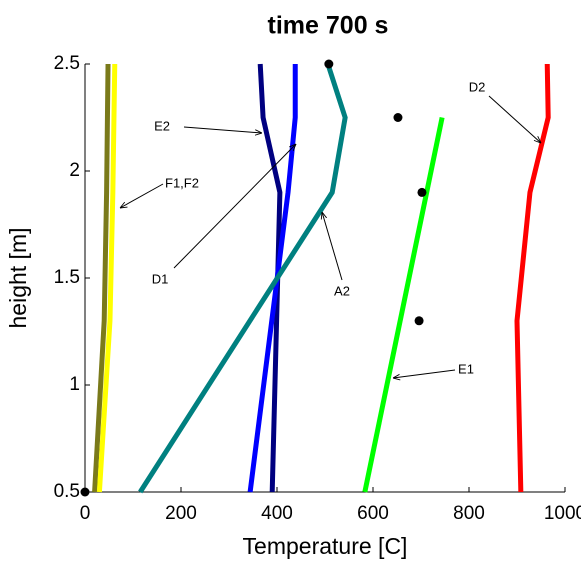 The image size is (581, 569). Describe the element at coordinates (182, 182) in the screenshot. I see `annotation: F1,F2` at that location.